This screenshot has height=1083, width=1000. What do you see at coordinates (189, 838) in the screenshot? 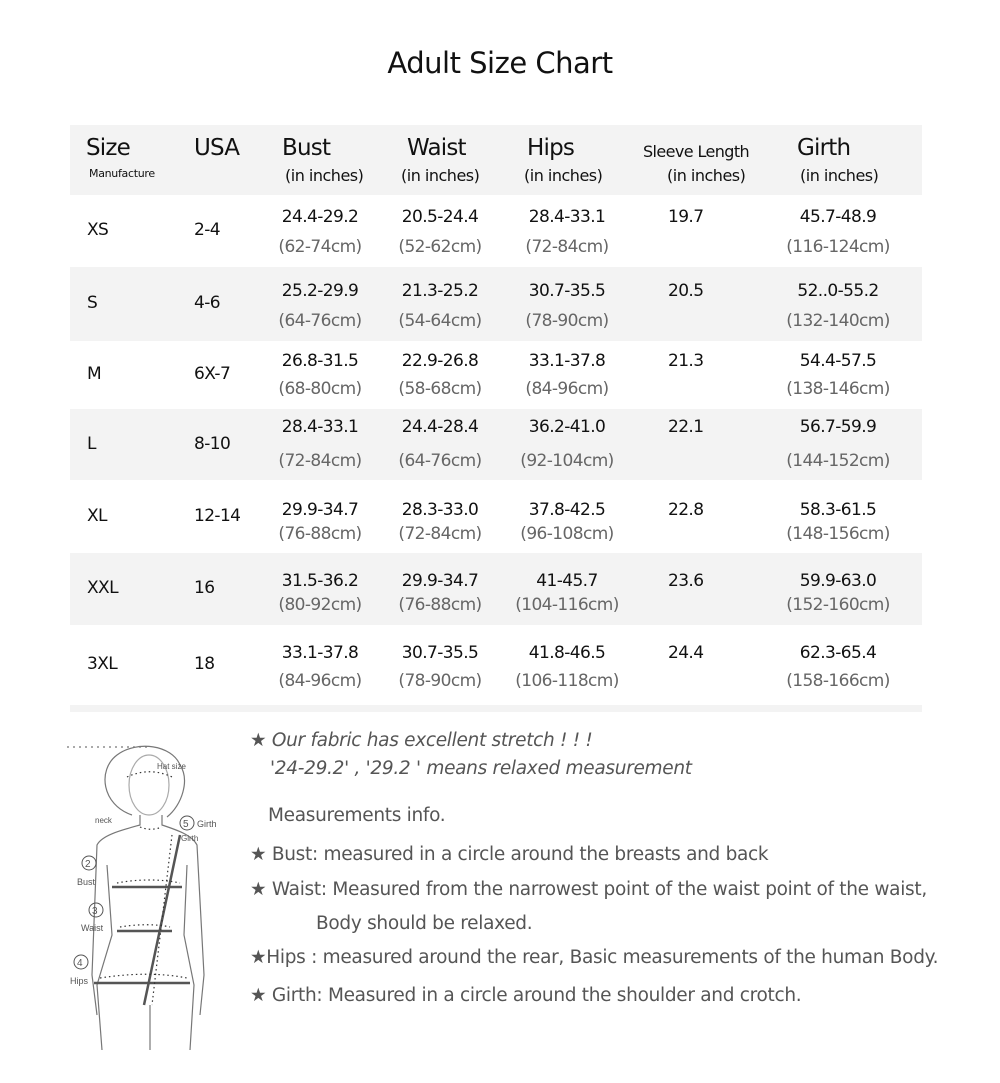
I see `label-girth-2: Girth` at bounding box center [189, 838].